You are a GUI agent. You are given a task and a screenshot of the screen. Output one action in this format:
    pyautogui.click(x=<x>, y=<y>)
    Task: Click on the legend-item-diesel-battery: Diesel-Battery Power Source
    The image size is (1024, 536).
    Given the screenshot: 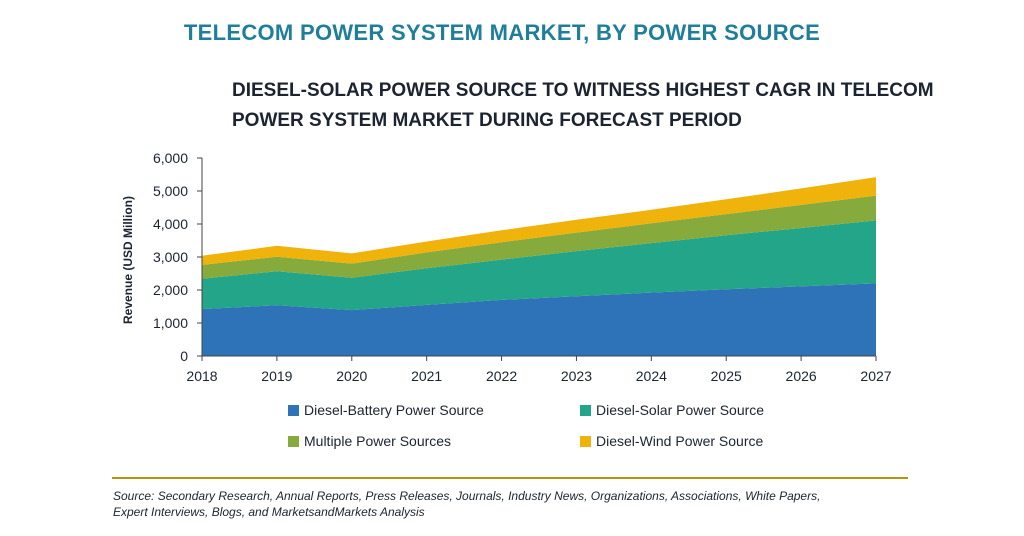 What is the action you would take?
    pyautogui.click(x=386, y=410)
    